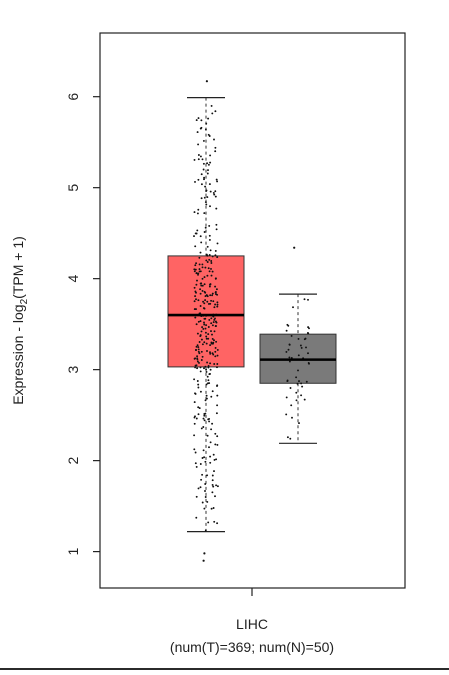 Image resolution: width=449 pixels, height=675 pixels. I want to click on box-group-T, so click(206, 321).